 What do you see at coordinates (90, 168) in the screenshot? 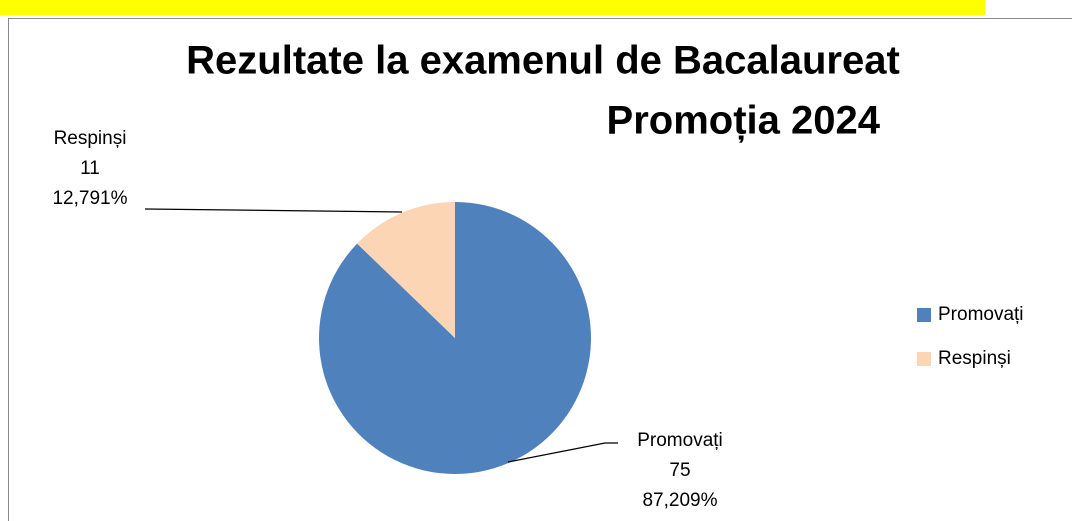
I see `data-label-value: 11` at bounding box center [90, 168].